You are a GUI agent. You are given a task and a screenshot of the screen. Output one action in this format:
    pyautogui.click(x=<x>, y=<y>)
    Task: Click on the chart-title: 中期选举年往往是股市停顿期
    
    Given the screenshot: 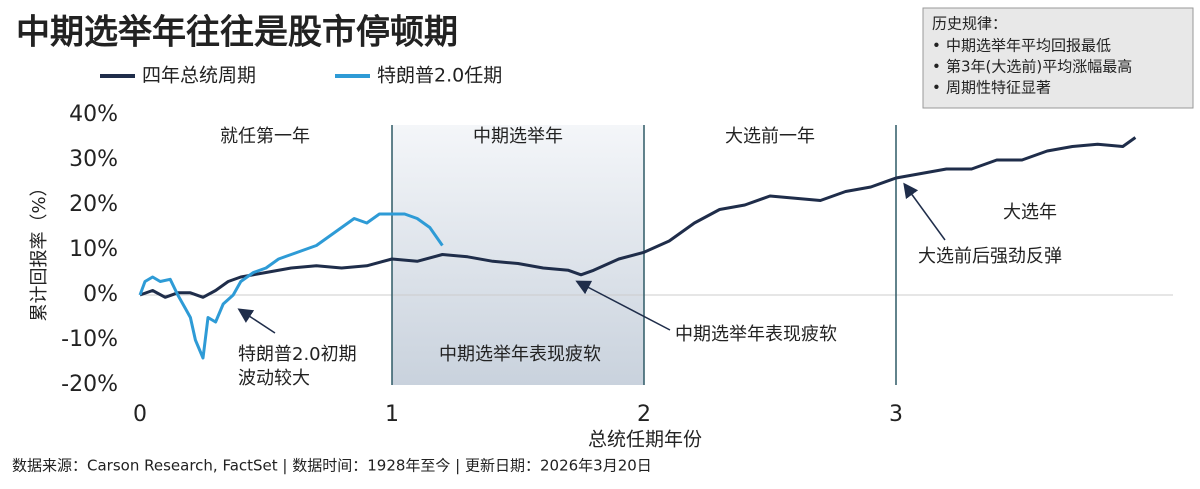 What is the action you would take?
    pyautogui.click(x=237, y=33)
    